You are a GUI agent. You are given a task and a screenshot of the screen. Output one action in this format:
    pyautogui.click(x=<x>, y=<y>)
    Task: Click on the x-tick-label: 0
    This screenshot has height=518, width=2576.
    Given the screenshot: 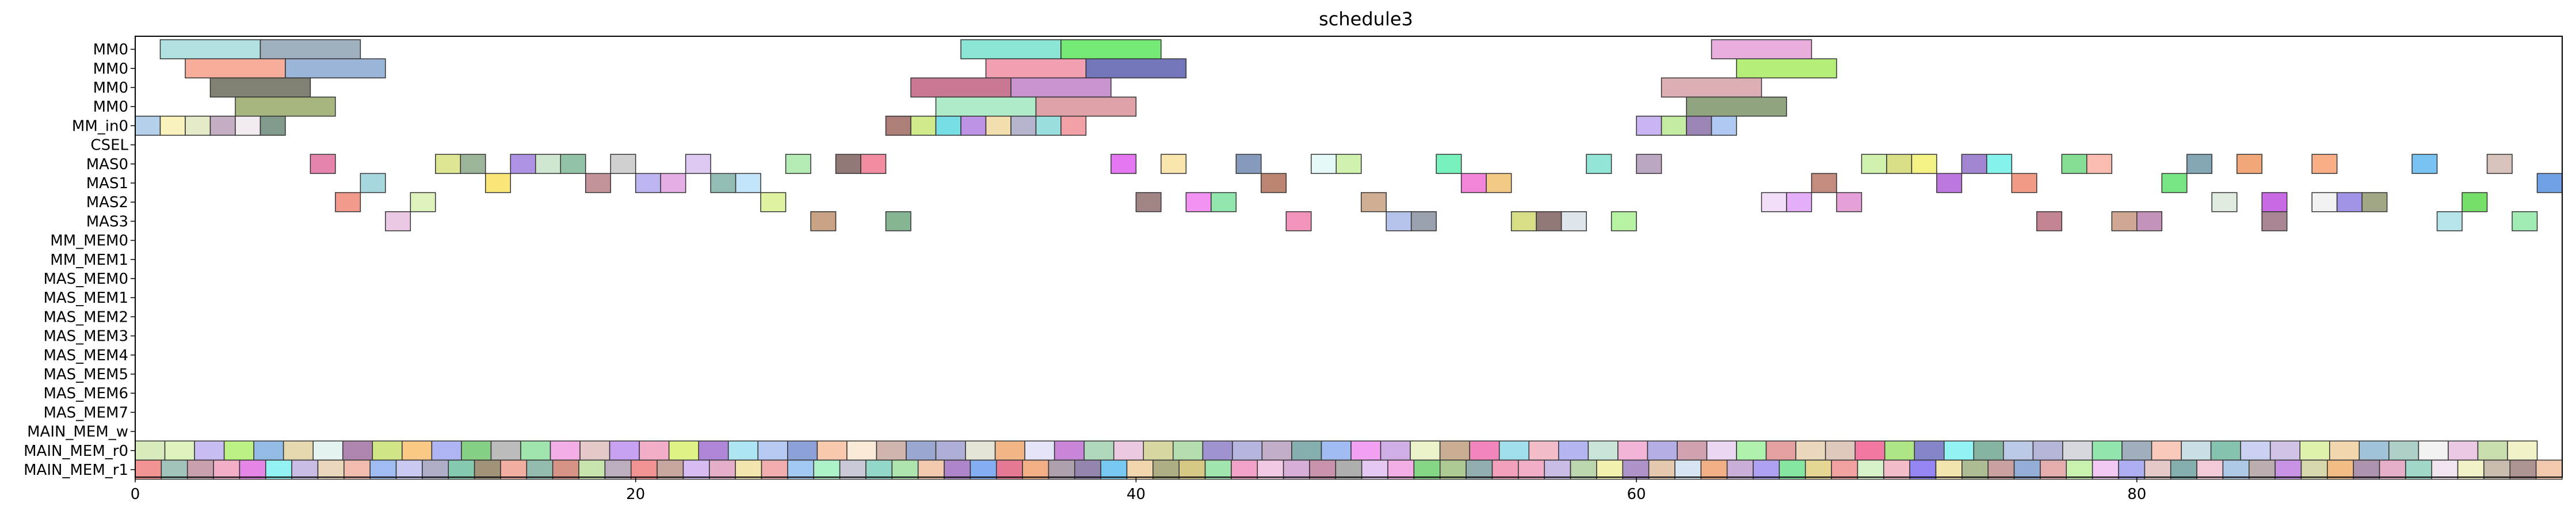 What is the action you would take?
    pyautogui.click(x=135, y=495)
    